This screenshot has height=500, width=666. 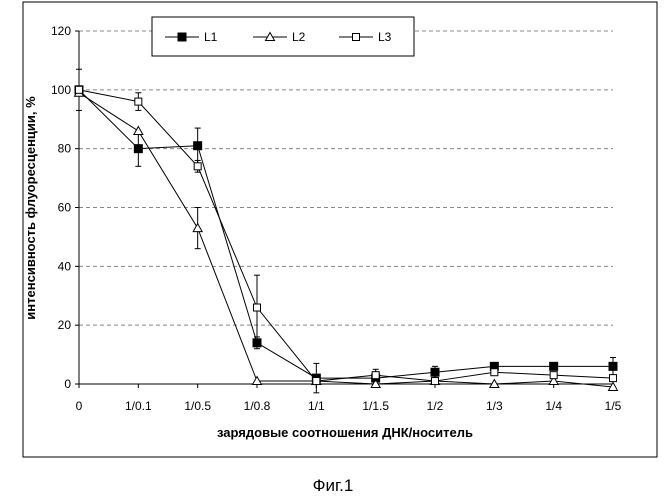 What do you see at coordinates (385, 37) in the screenshot?
I see `legend-label-L3: L3` at bounding box center [385, 37].